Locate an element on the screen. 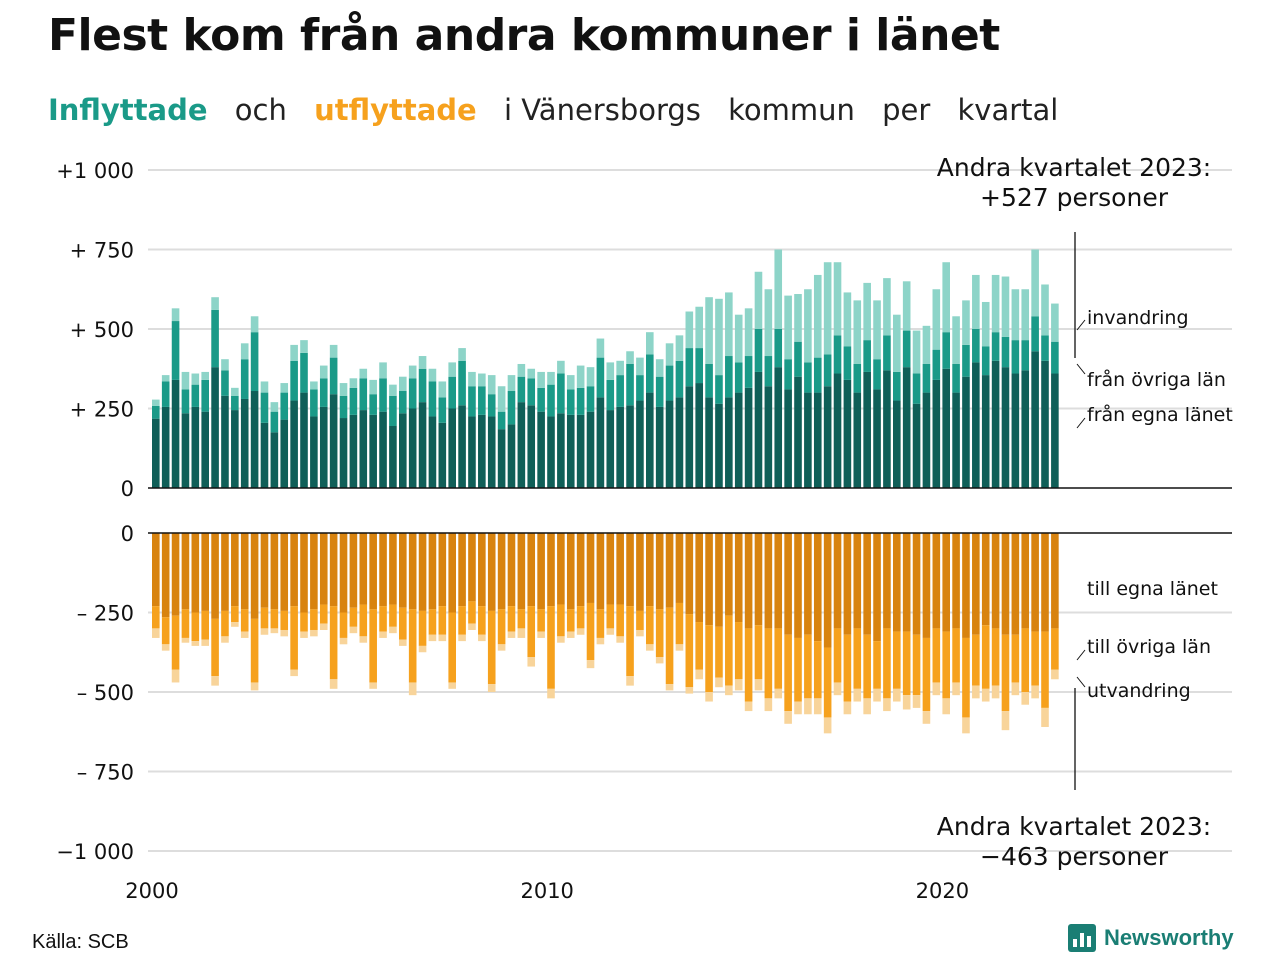  label-till-ovriga-lan: till övriga län is located at coordinates (1149, 647).